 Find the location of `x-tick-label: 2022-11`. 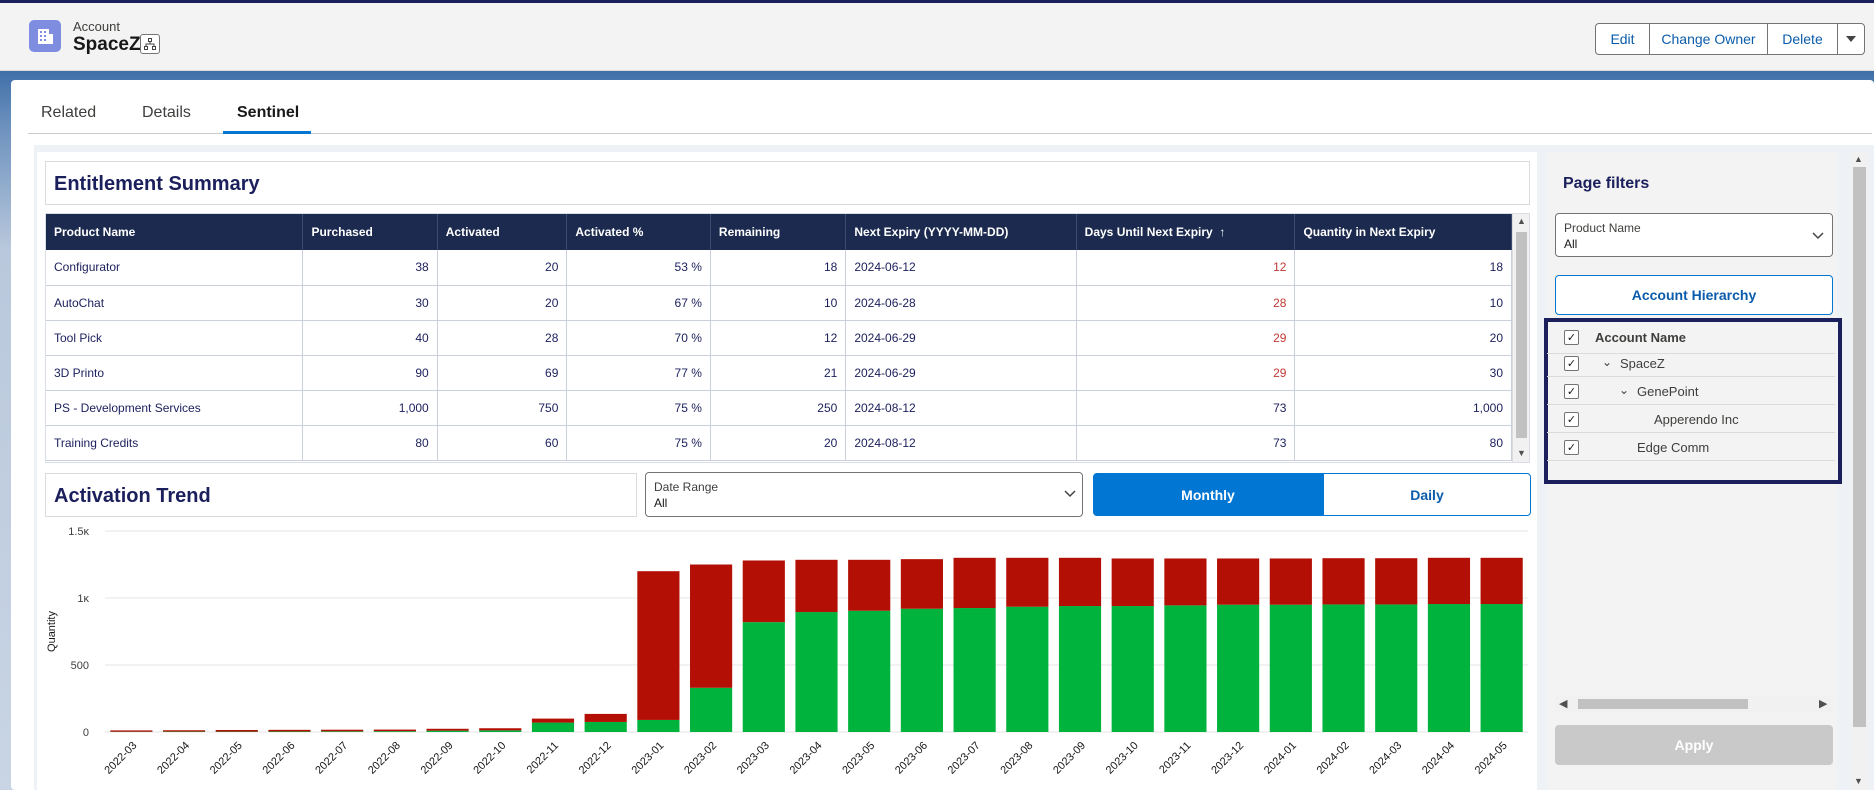

x-tick-label: 2022-11 is located at coordinates (543, 758).